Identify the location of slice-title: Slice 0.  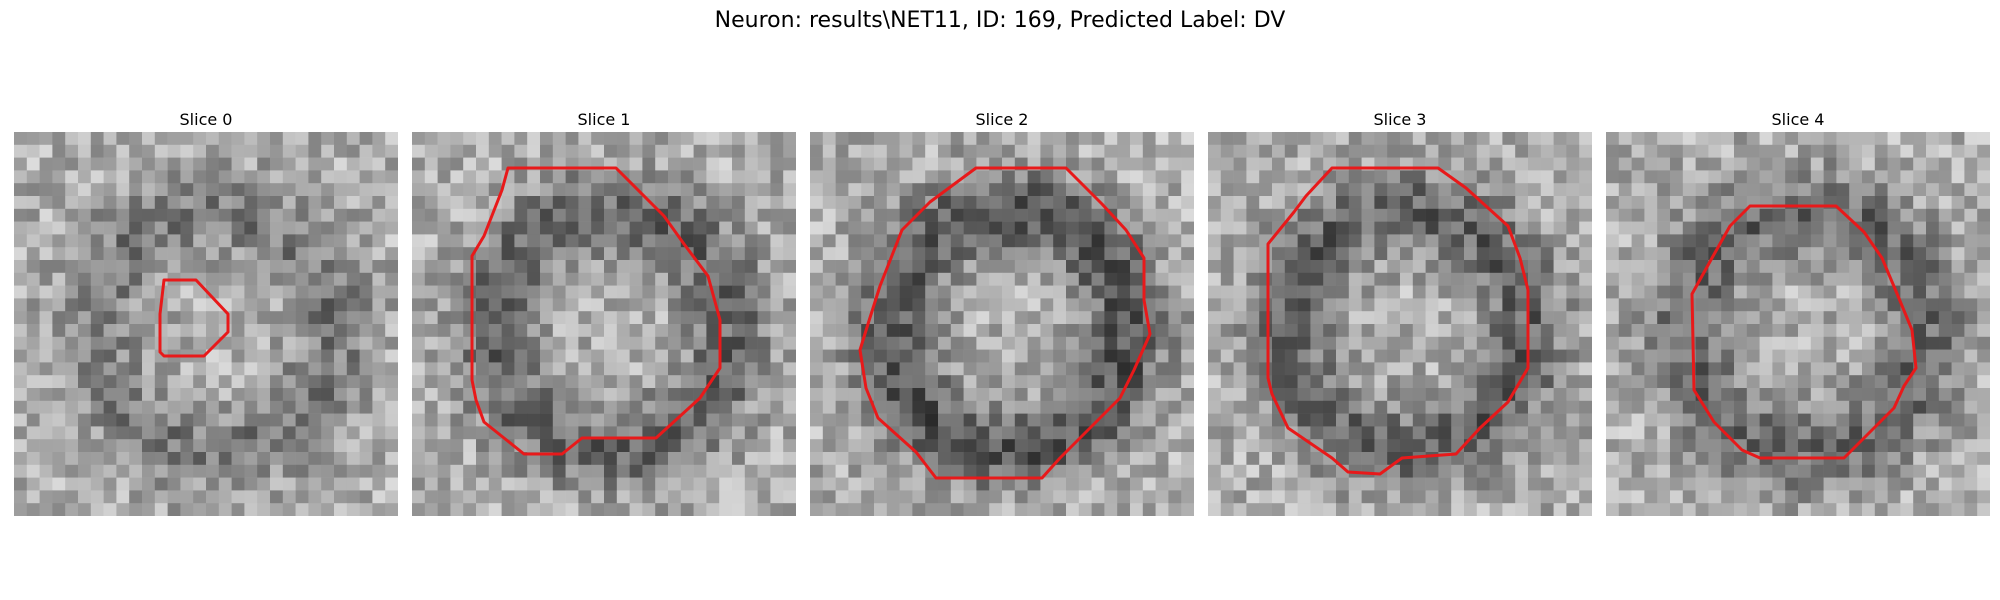
(206, 120).